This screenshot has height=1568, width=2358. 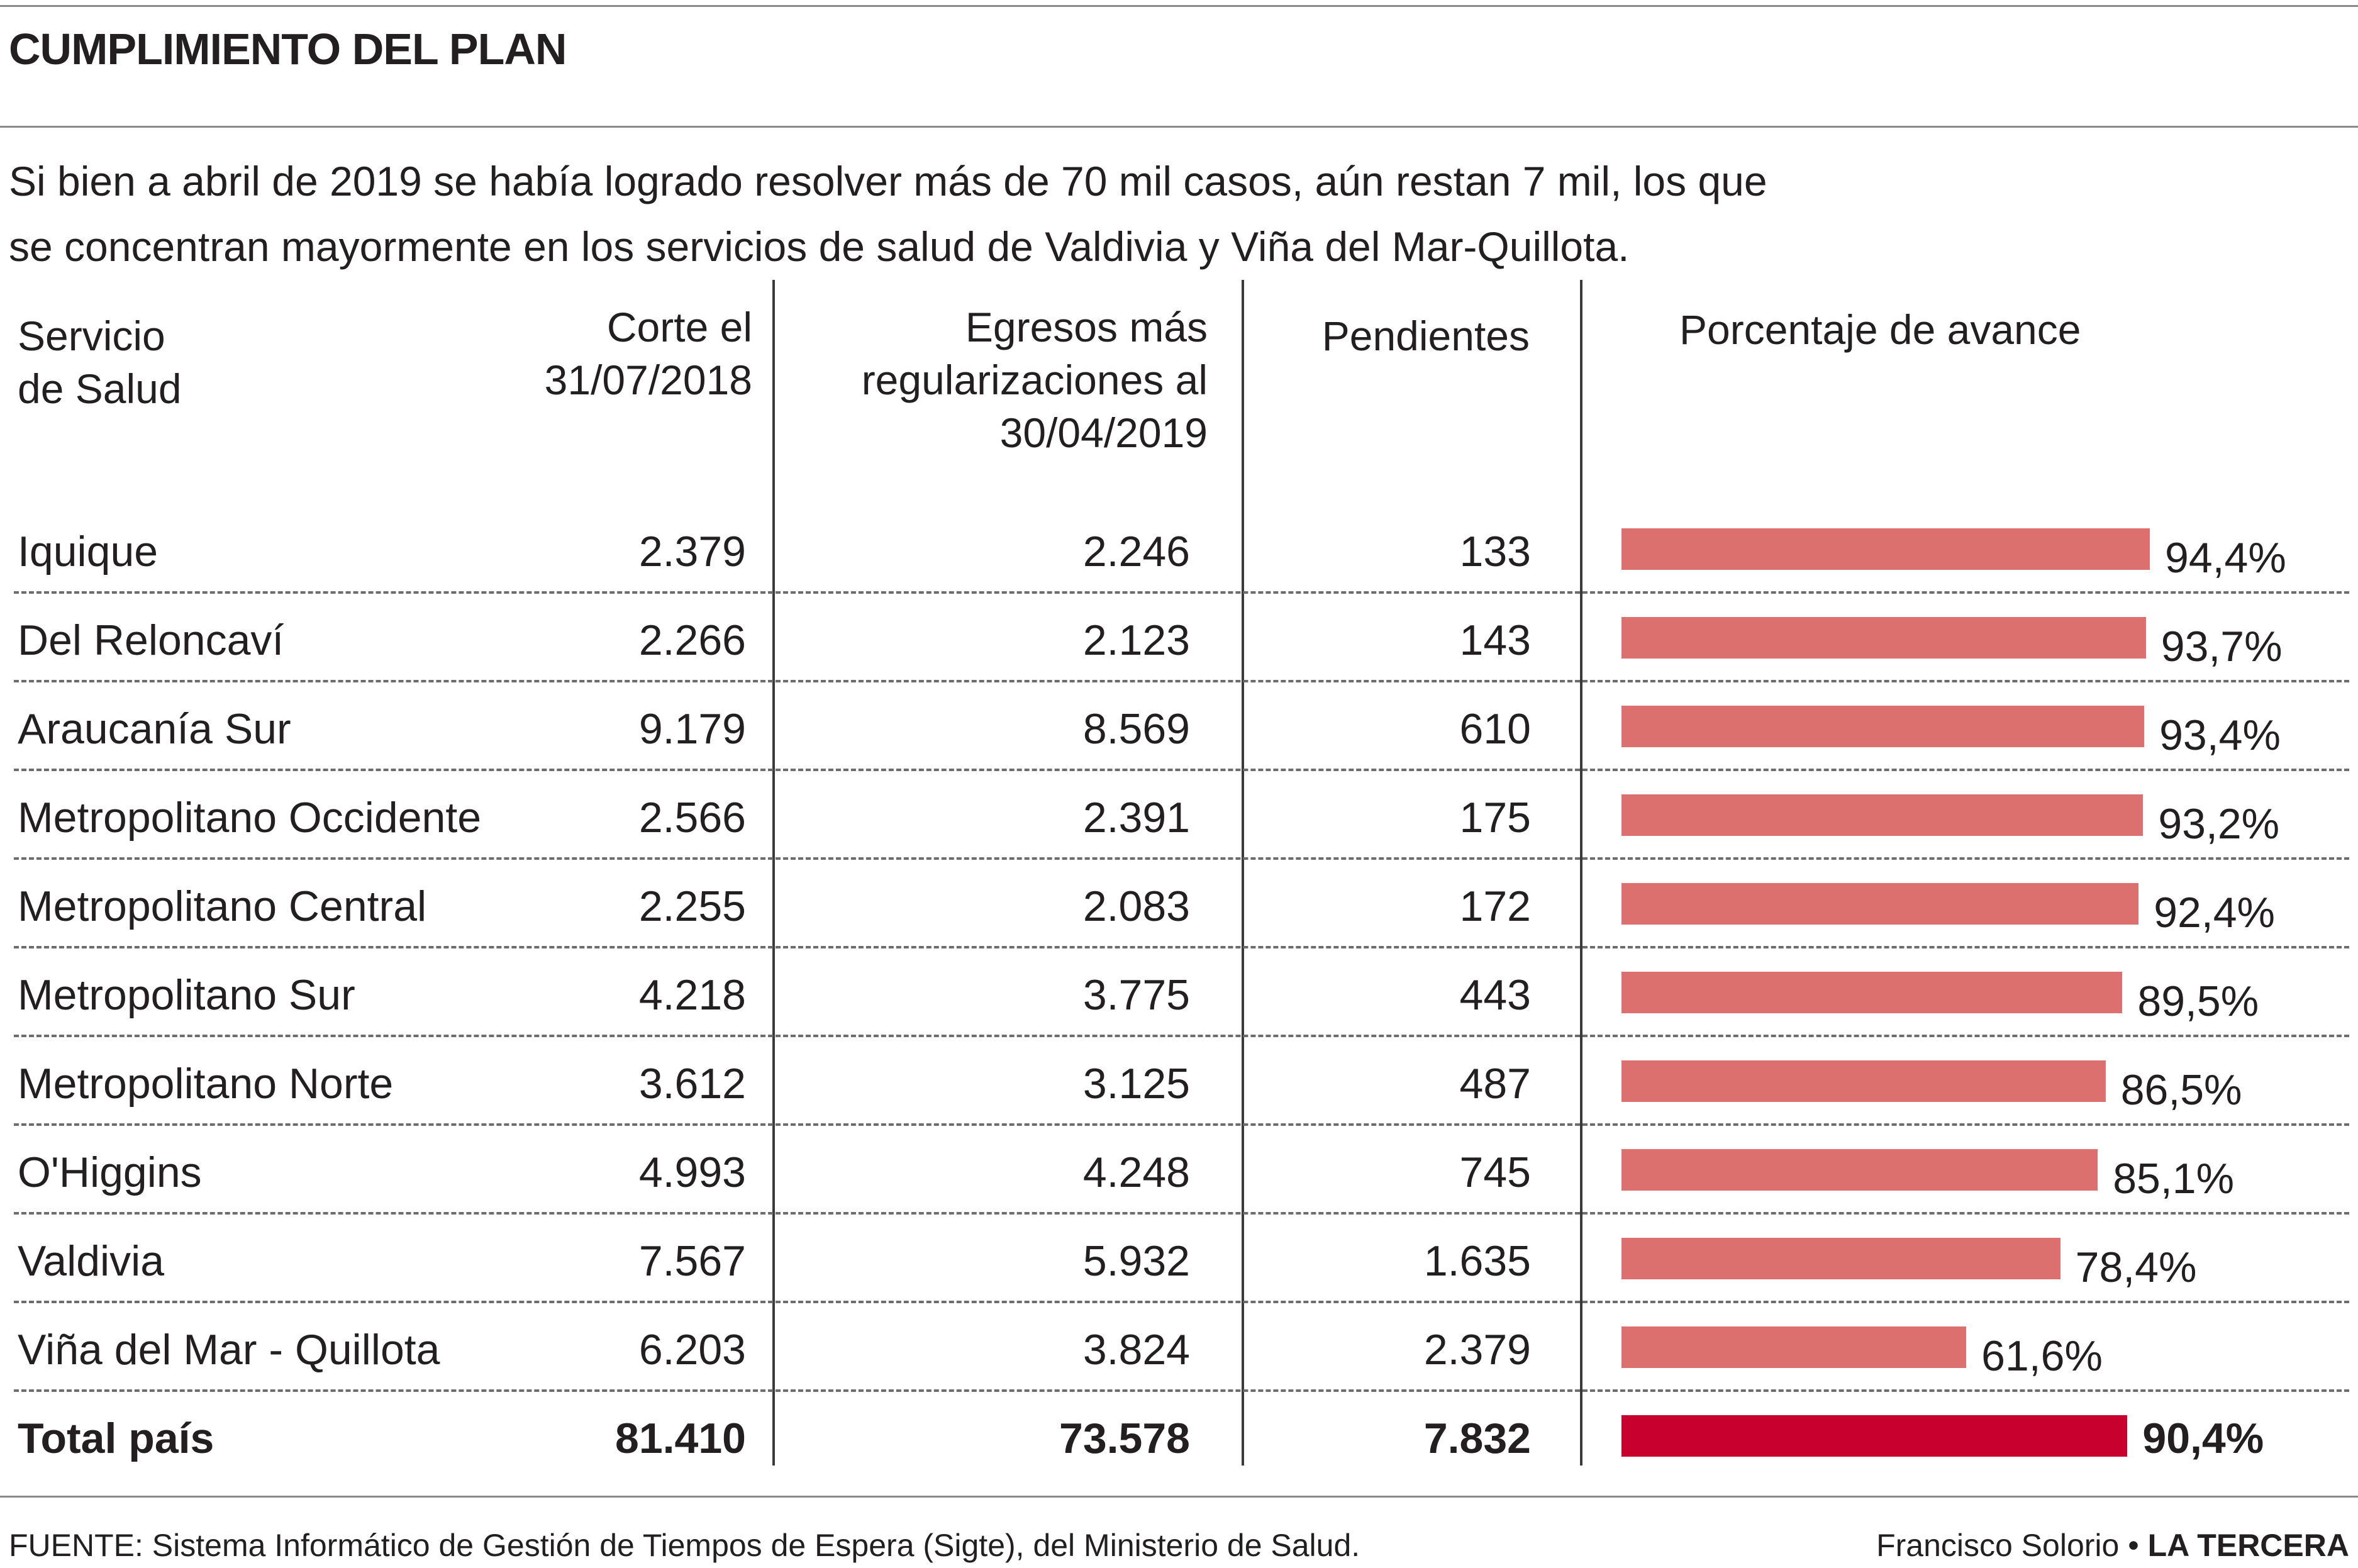 What do you see at coordinates (2219, 824) in the screenshot?
I see `percent-label: 93,2%` at bounding box center [2219, 824].